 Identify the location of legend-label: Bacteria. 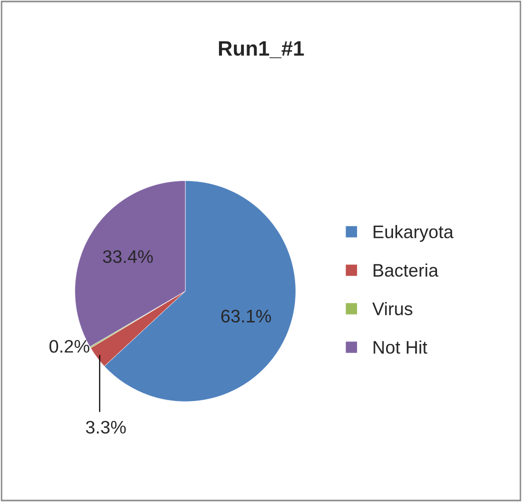
(406, 270).